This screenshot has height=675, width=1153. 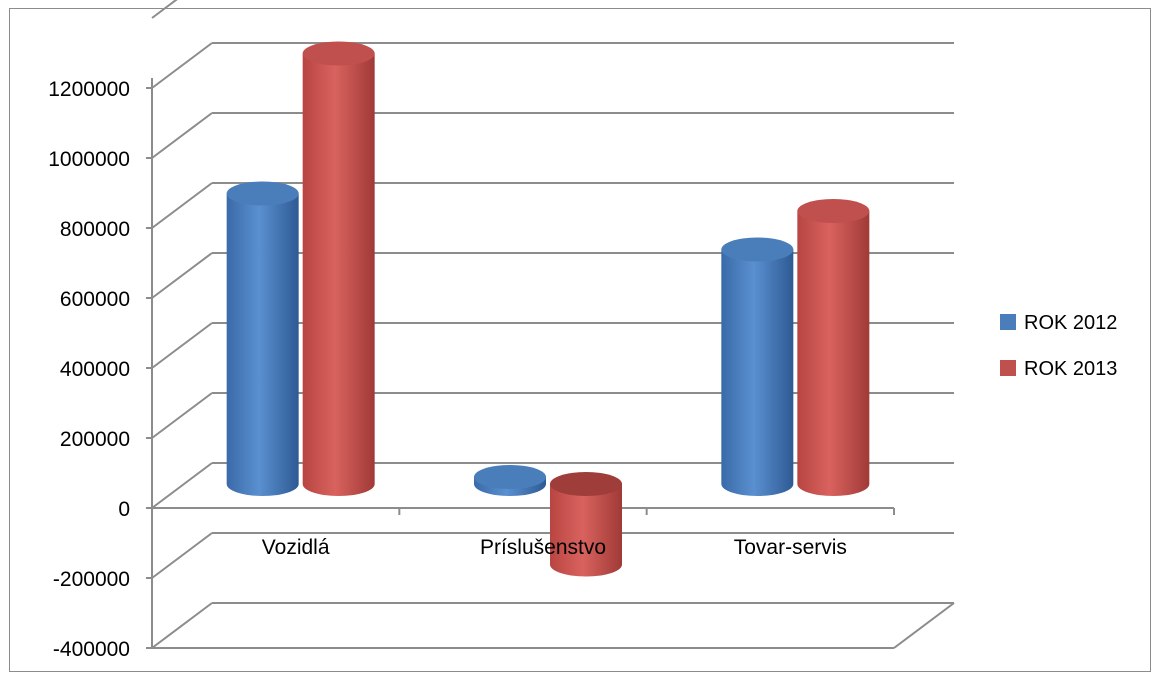 I want to click on floor-side-edge, so click(x=924, y=625).